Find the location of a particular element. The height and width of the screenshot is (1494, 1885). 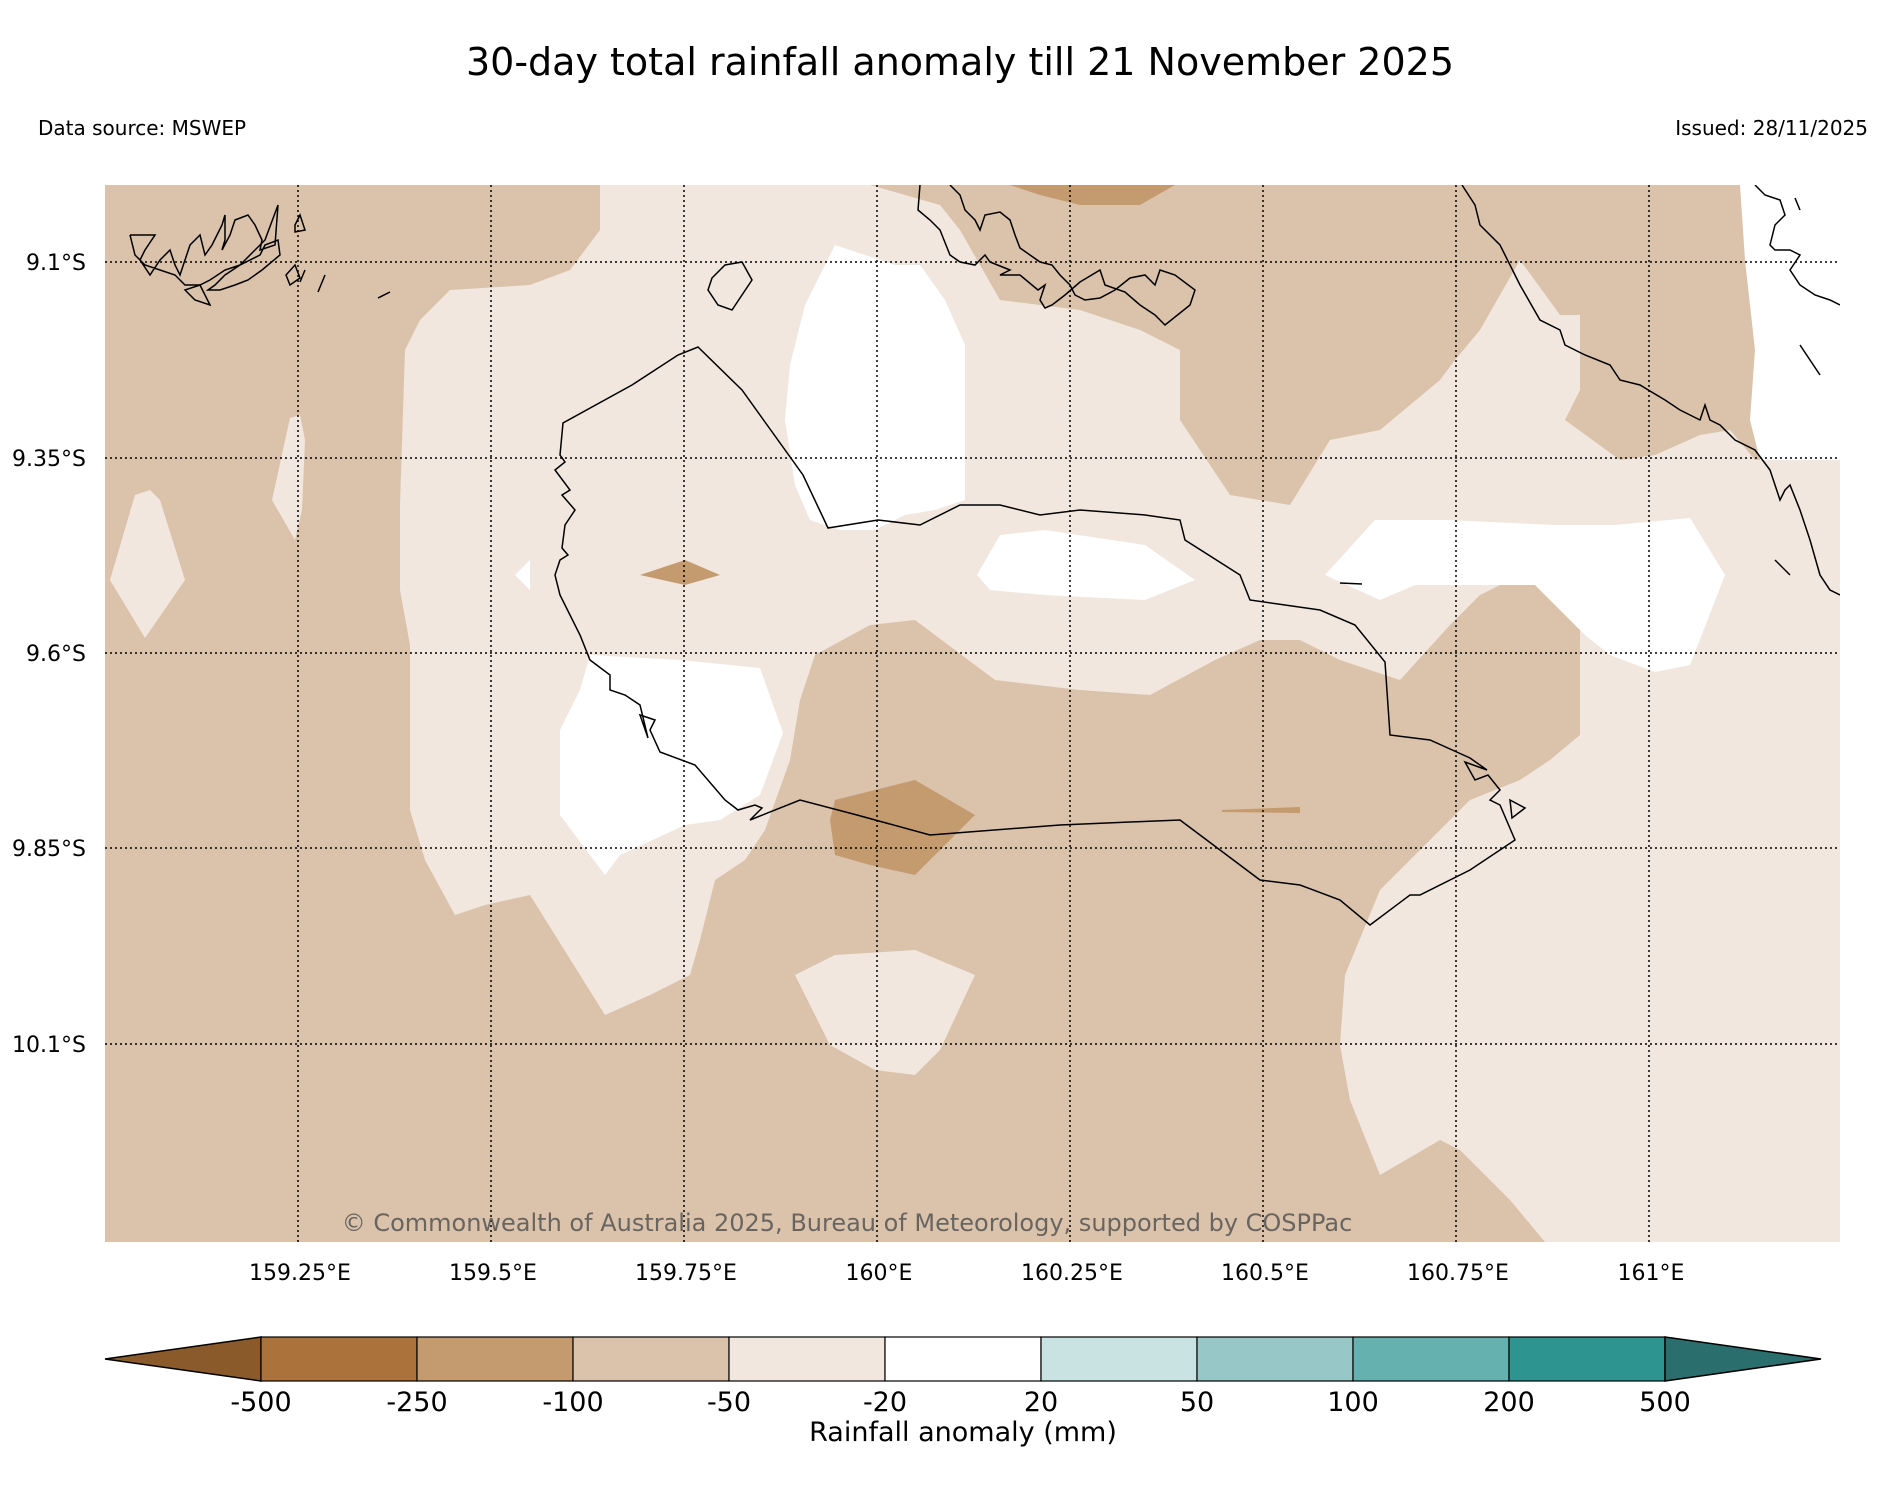

colorbar-tick-label: -250 is located at coordinates (416, 1402).